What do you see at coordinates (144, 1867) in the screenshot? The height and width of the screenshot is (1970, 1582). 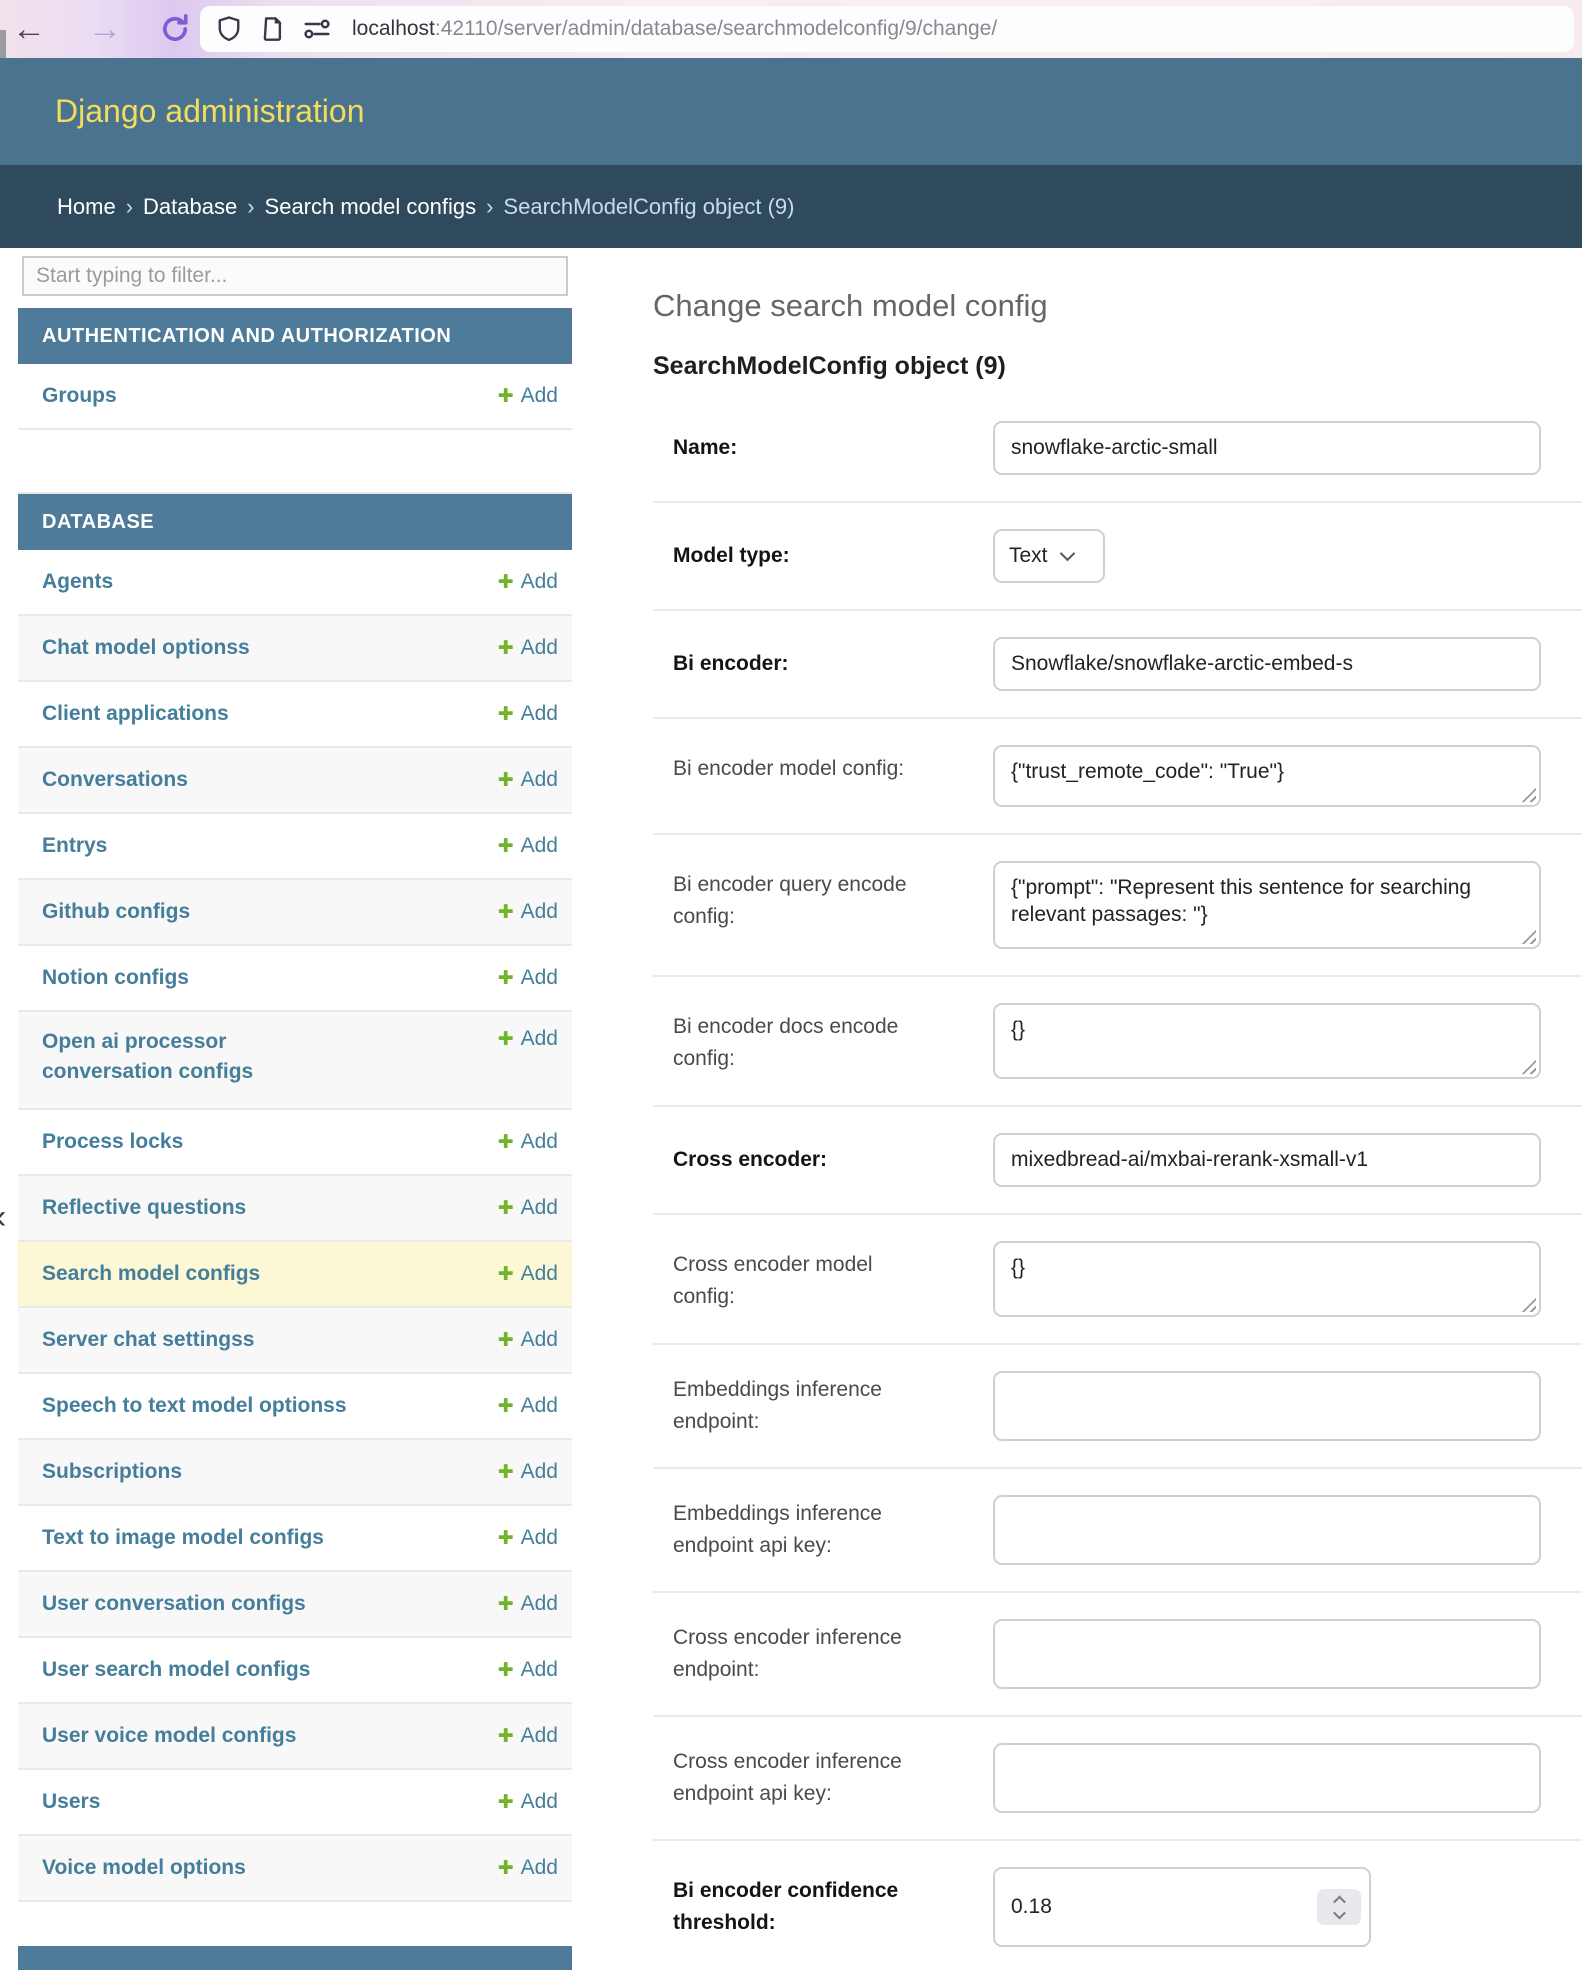 I see `sidebar-item-label: Voice model options` at bounding box center [144, 1867].